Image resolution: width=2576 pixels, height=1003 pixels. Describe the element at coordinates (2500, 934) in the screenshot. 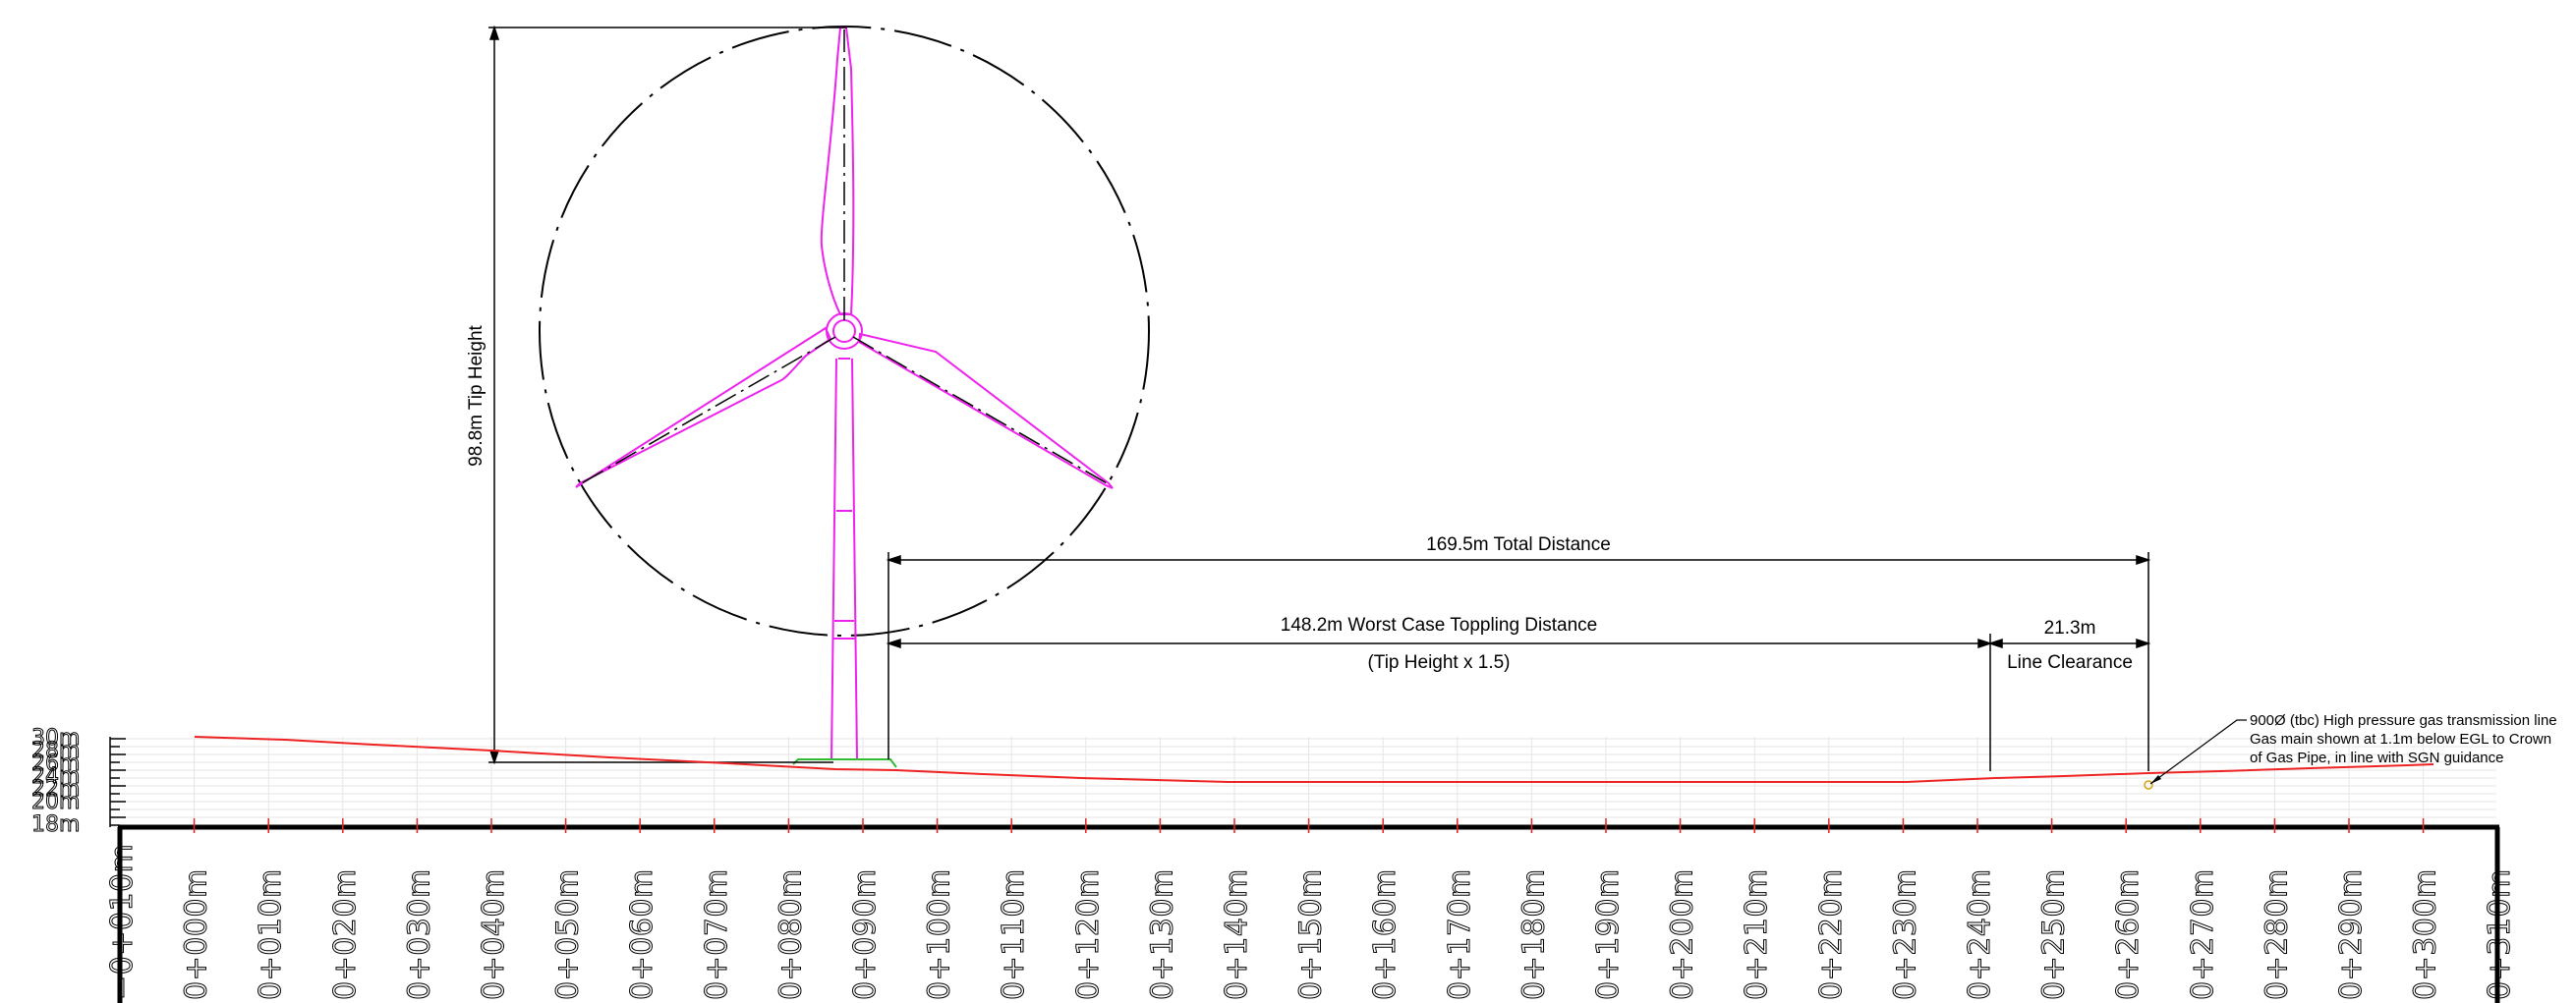

I see `chainage-label: 0+310m` at that location.